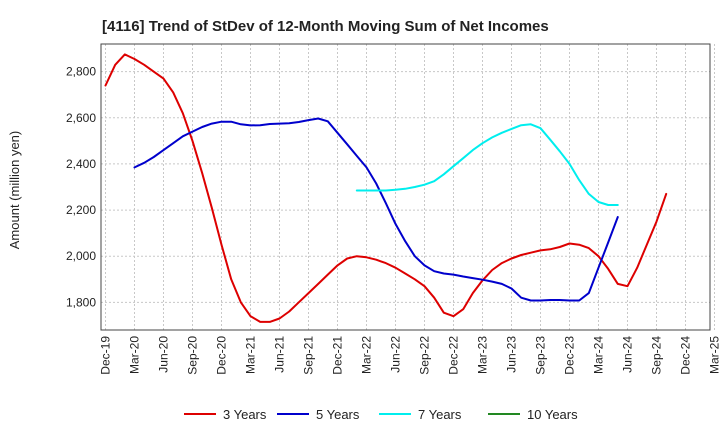 The width and height of the screenshot is (720, 440). What do you see at coordinates (309, 355) in the screenshot?
I see `x-tick-label: Sep-21` at bounding box center [309, 355].